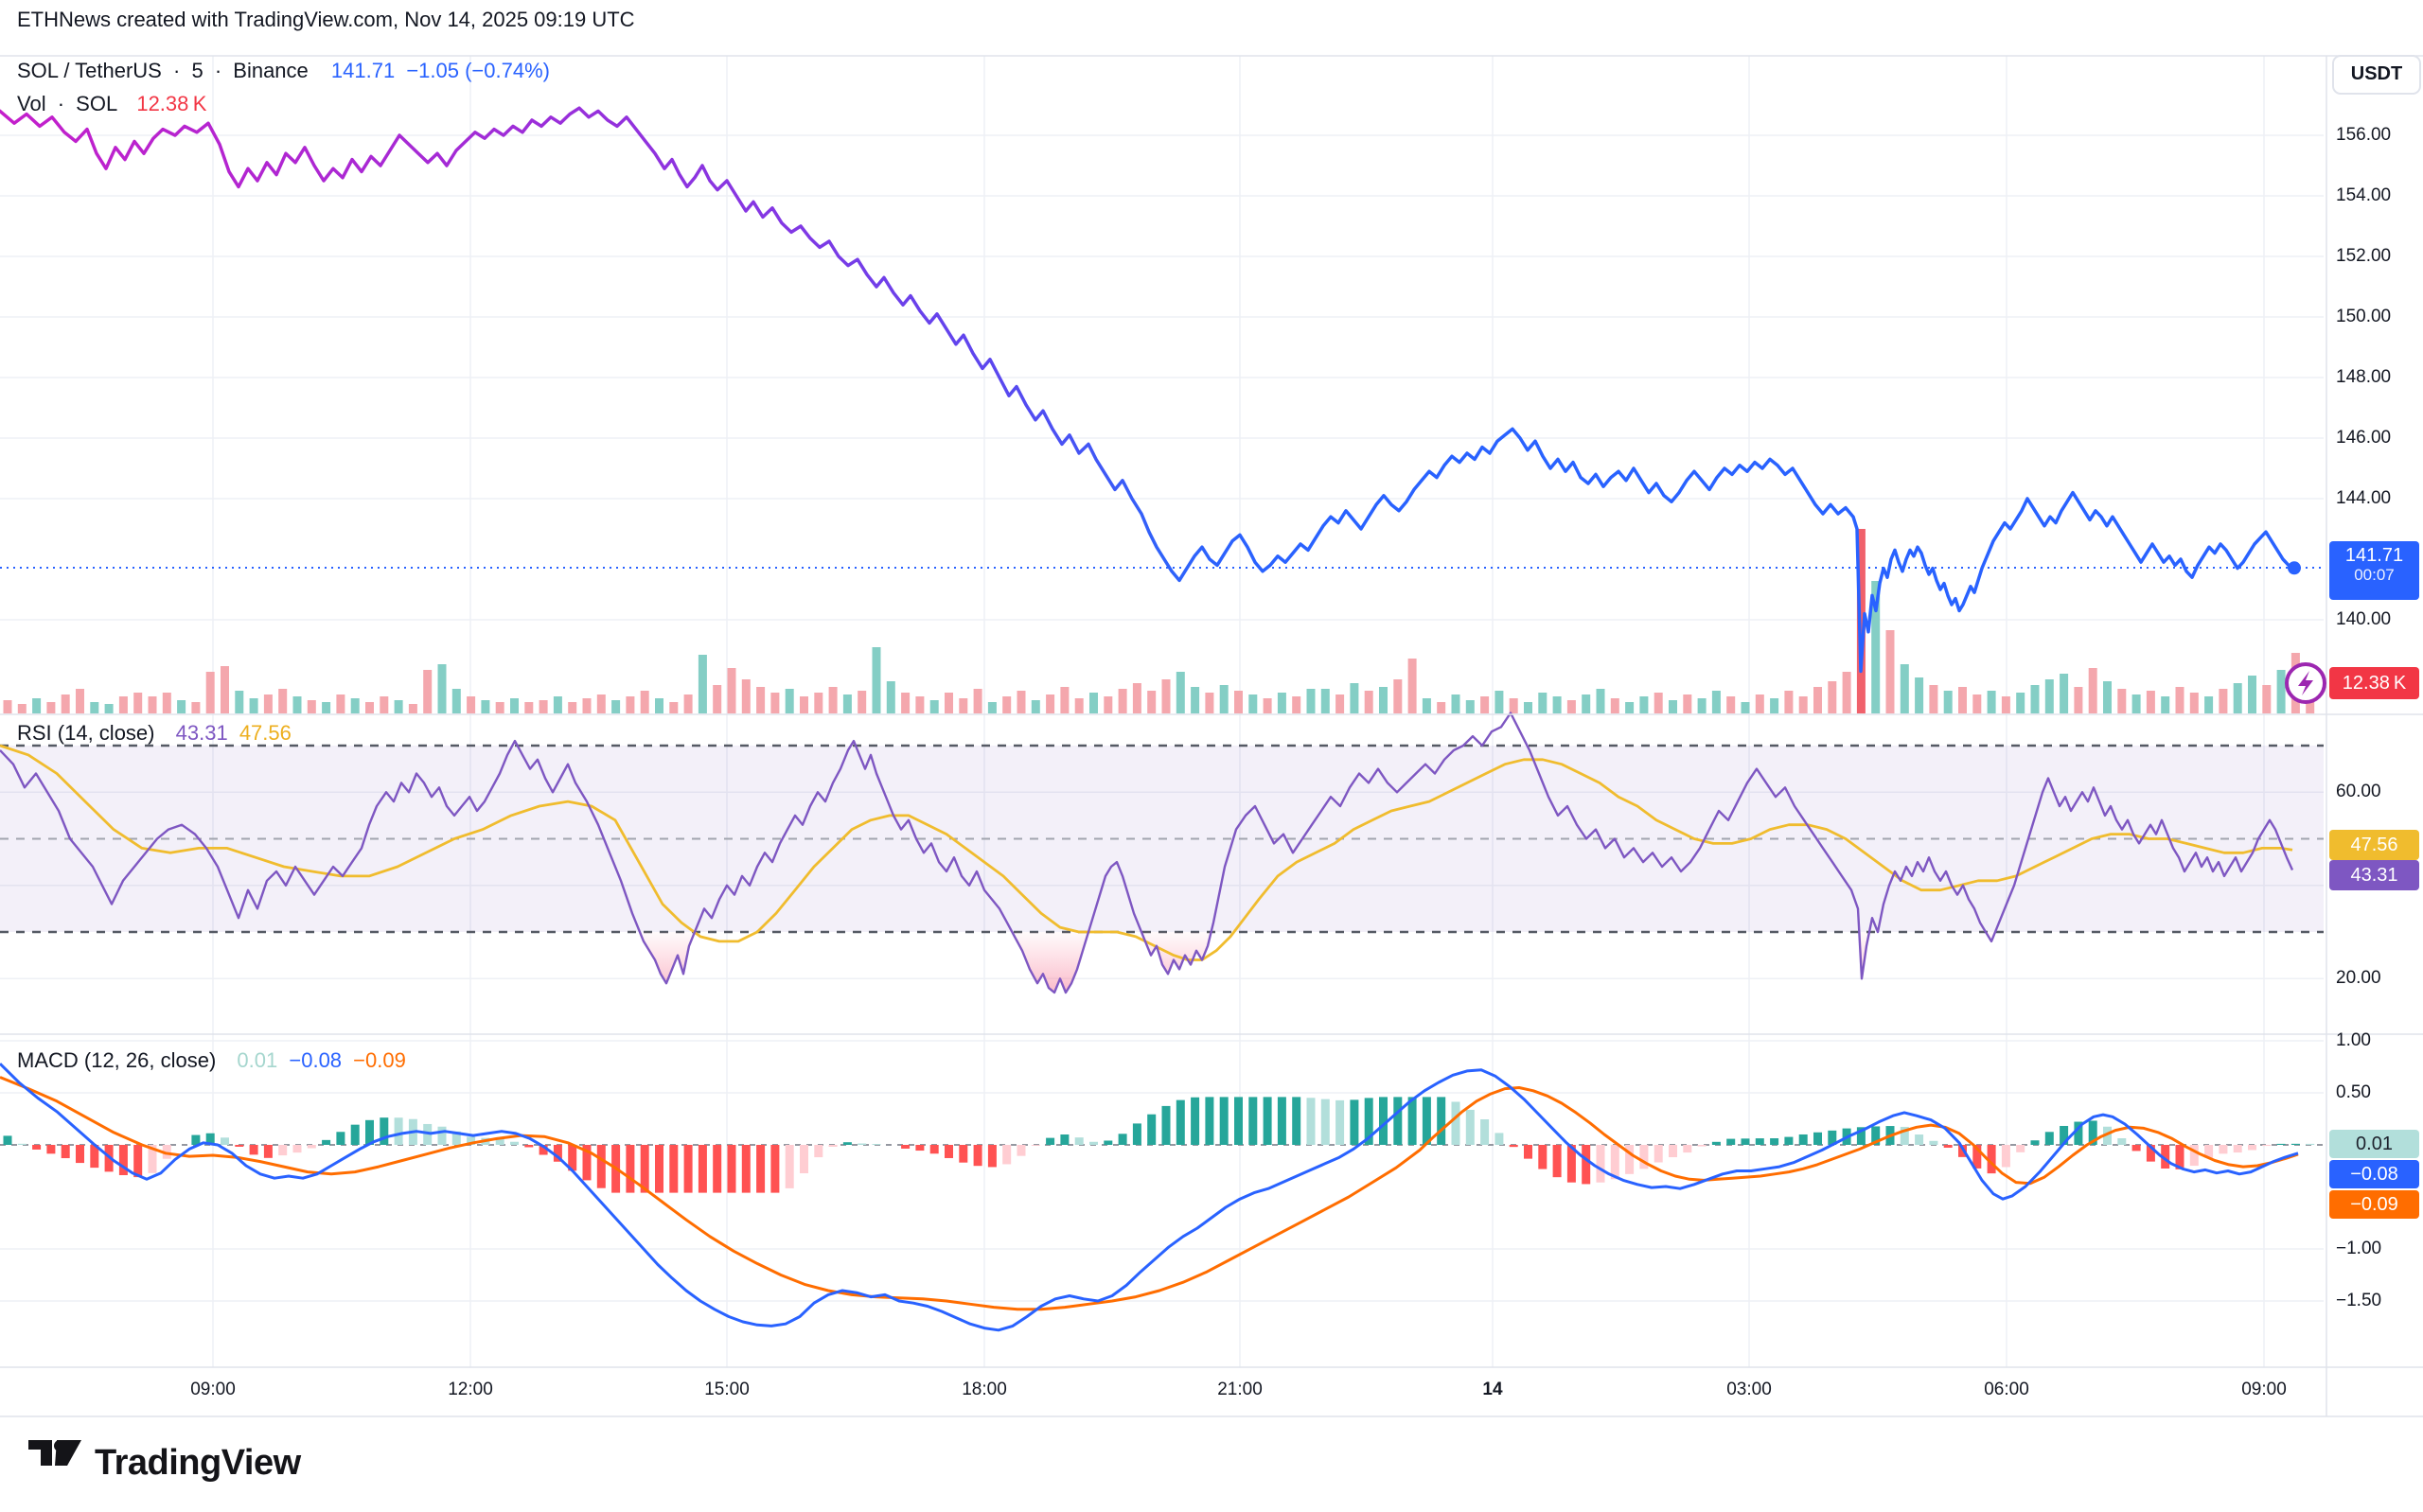 The height and width of the screenshot is (1512, 2423). I want to click on legend-sep: ·, so click(176, 71).